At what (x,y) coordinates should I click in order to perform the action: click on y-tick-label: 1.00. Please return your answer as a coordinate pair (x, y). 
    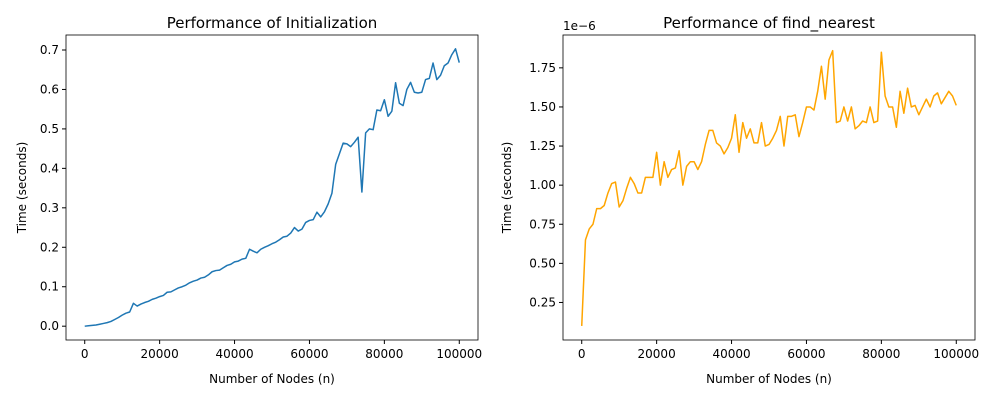
    Looking at the image, I should click on (542, 185).